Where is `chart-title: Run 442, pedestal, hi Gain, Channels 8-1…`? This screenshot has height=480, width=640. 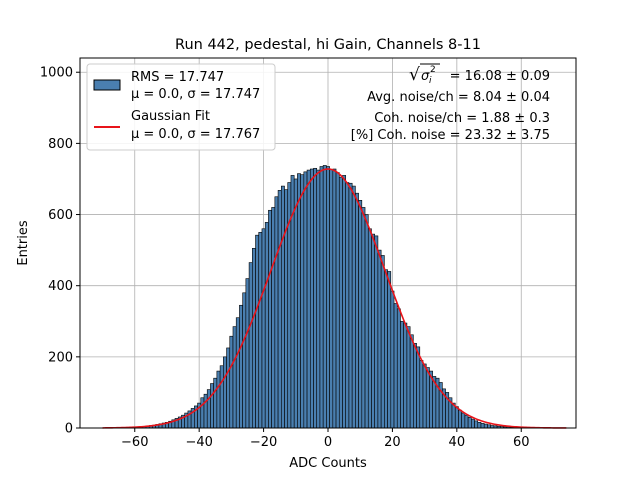
chart-title: Run 442, pedestal, hi Gain, Channels 8-1… is located at coordinates (328, 45).